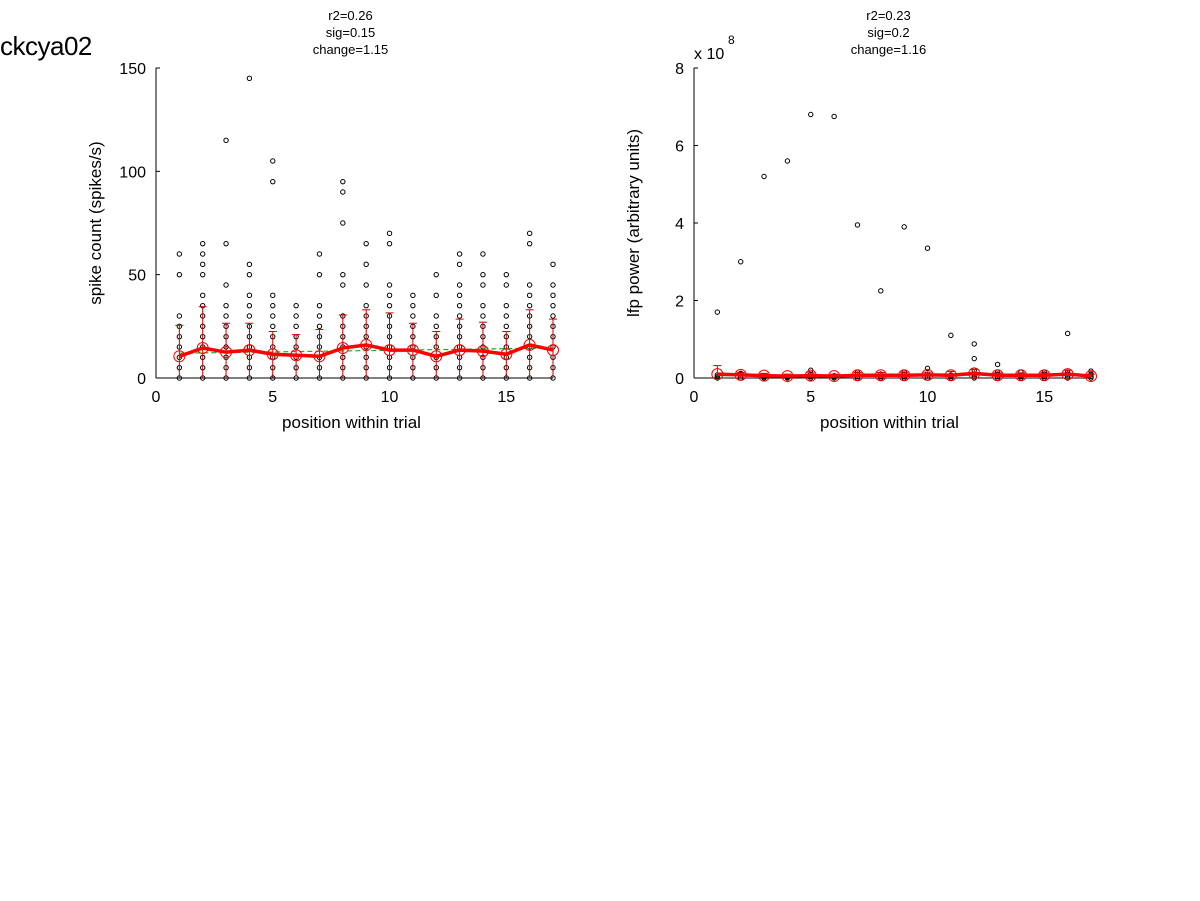 This screenshot has width=1200, height=901. Describe the element at coordinates (137, 276) in the screenshot. I see `y-tick-label: 50` at that location.